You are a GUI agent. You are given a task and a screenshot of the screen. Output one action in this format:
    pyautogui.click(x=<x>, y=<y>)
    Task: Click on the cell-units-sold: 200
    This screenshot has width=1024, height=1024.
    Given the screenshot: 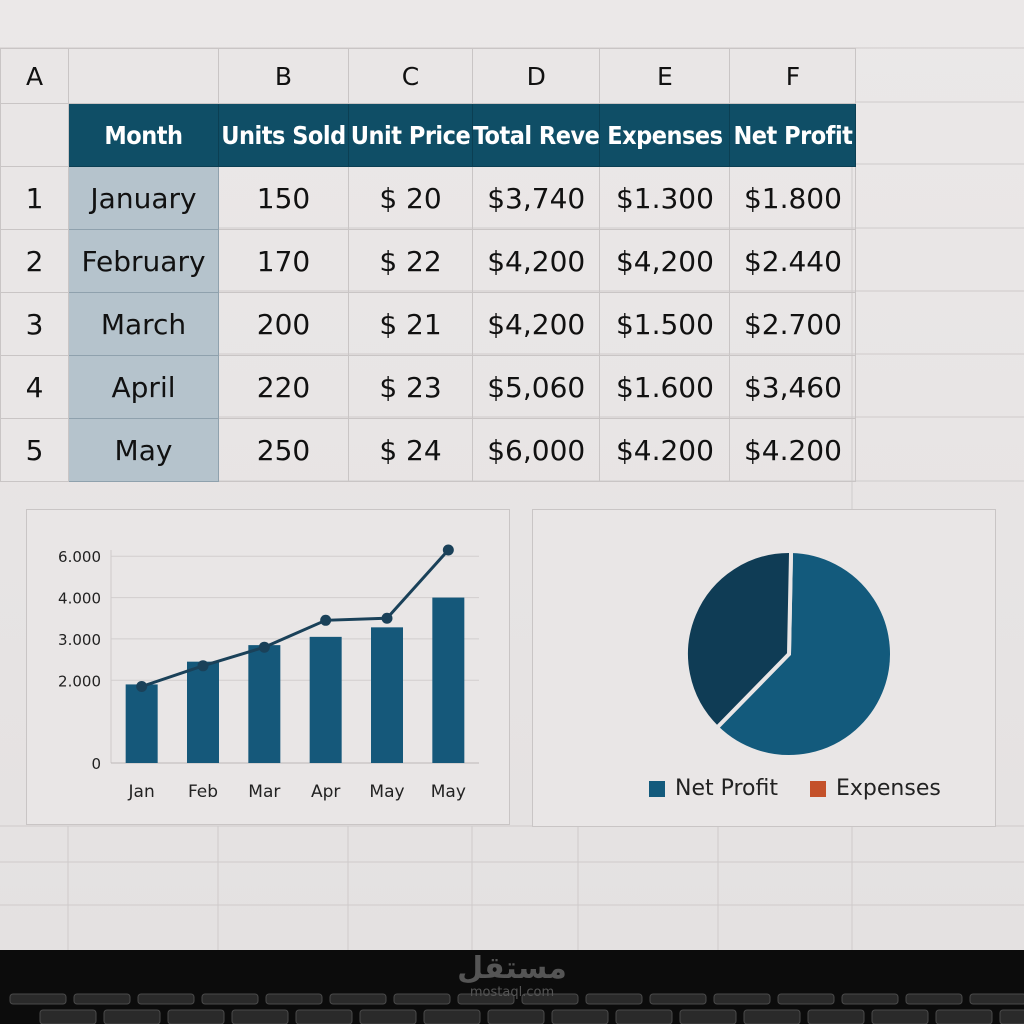 What is the action you would take?
    pyautogui.click(x=283, y=324)
    